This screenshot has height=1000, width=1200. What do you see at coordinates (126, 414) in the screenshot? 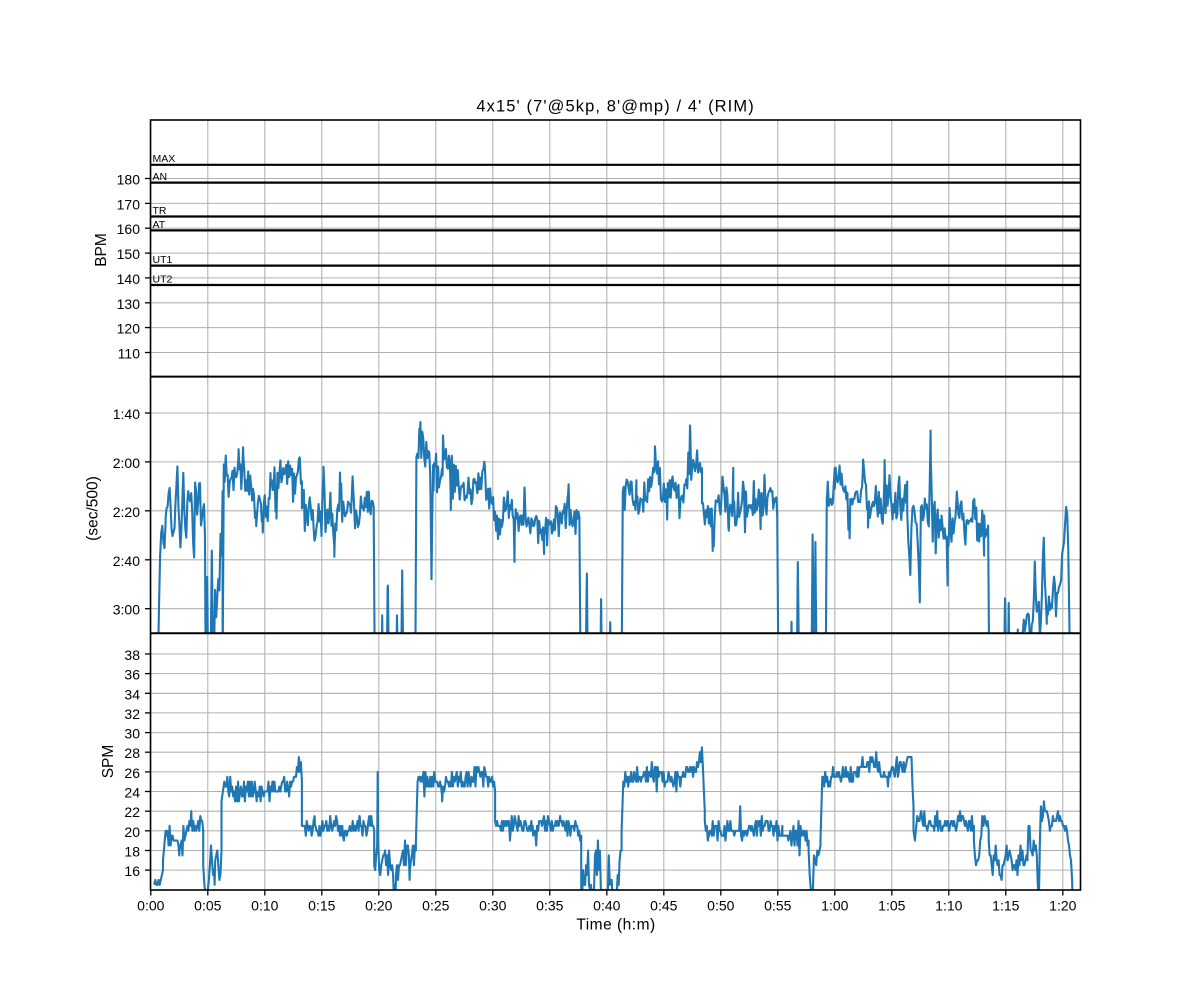
I see `svg-text: 1:40` at bounding box center [126, 414].